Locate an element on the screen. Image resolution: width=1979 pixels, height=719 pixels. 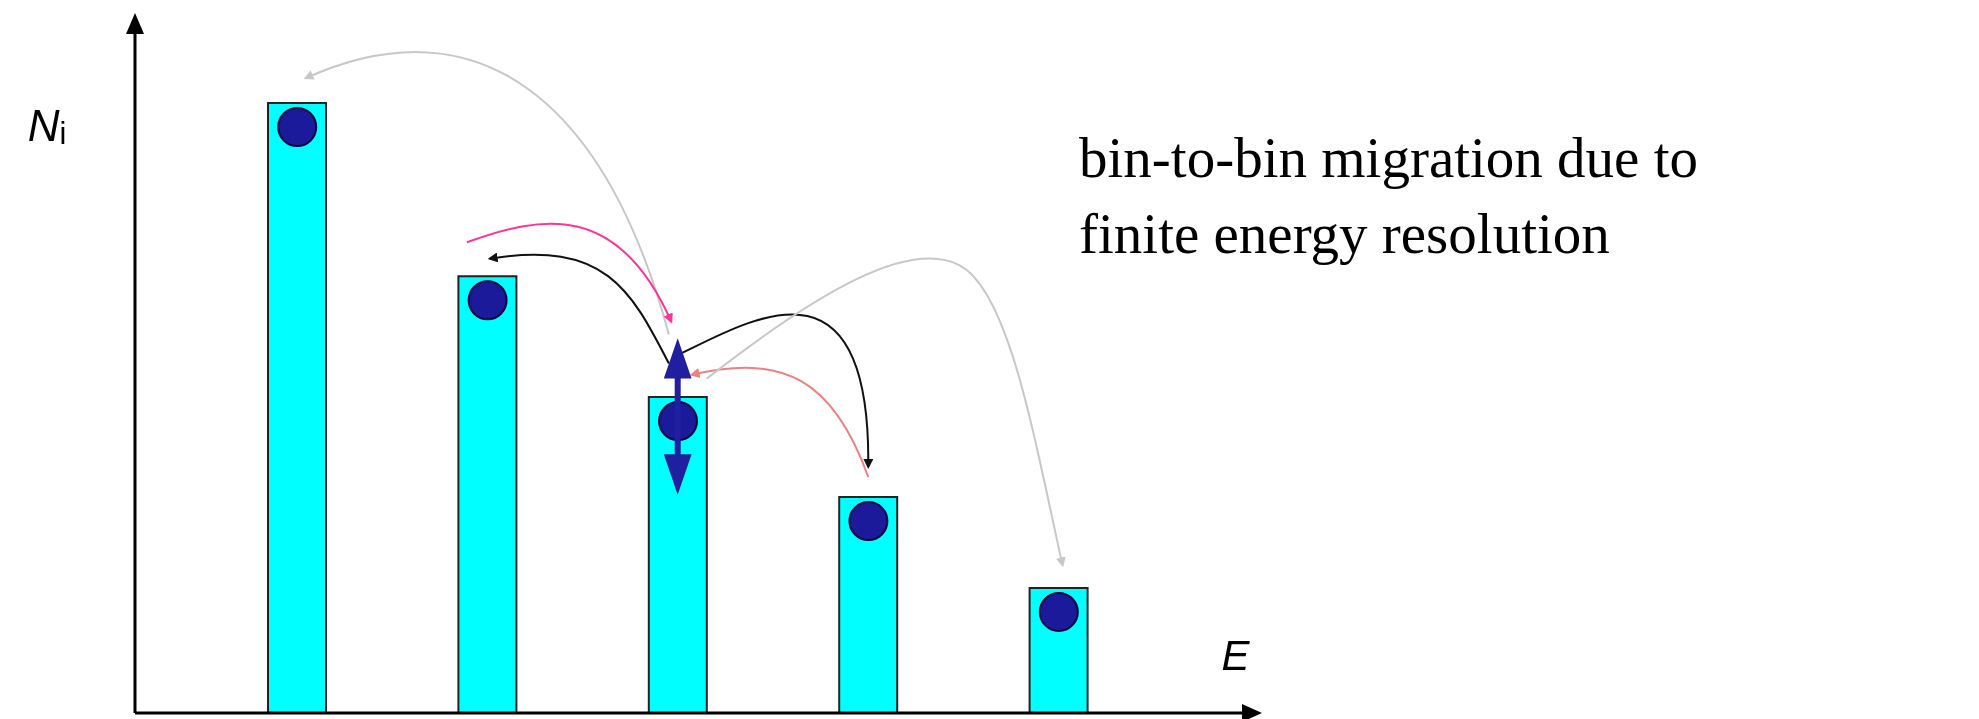
y-axis-title: N$_{i}$ is located at coordinates (47, 126).